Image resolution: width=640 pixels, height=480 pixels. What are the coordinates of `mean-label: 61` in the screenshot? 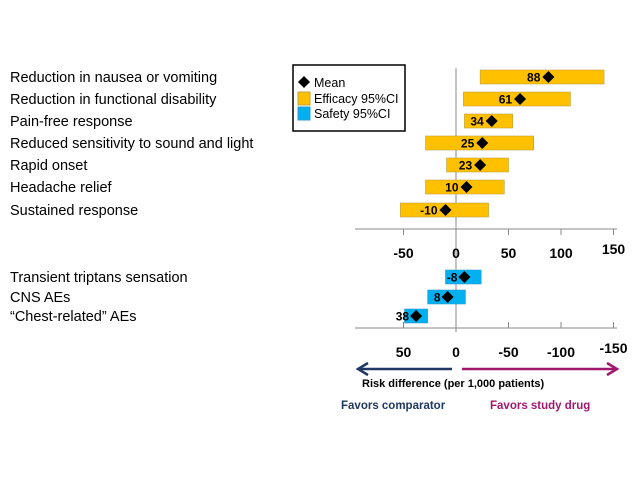 It's located at (506, 100).